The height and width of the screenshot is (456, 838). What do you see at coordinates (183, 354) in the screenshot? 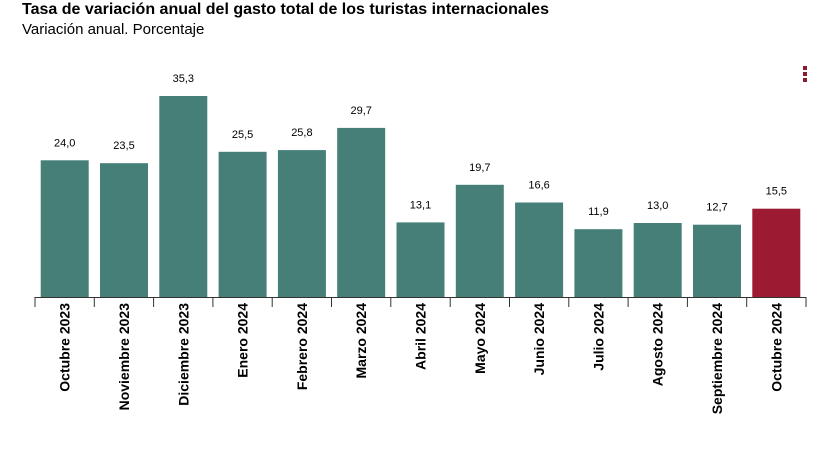
I see `category-label: Diciembre 2023` at bounding box center [183, 354].